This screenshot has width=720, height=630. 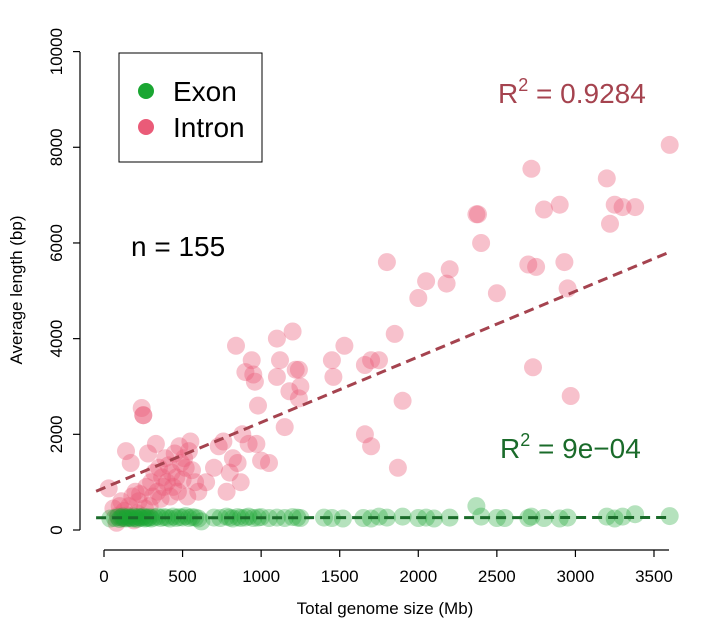 What do you see at coordinates (209, 127) in the screenshot?
I see `legend-intron-label: Intron` at bounding box center [209, 127].